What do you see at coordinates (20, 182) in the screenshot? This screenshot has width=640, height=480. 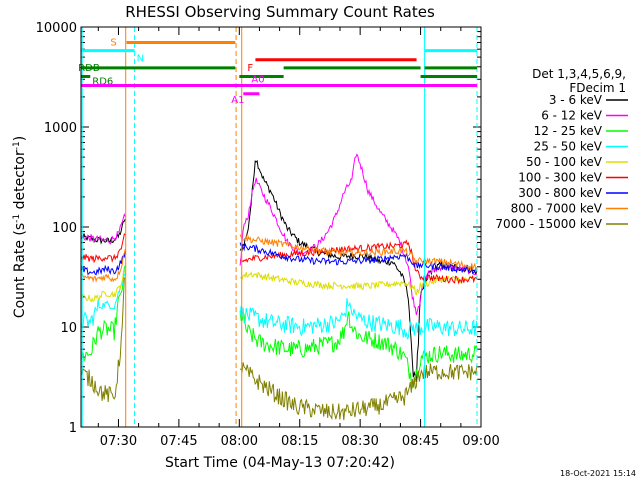 I see `y-axis-label-part: detector` at bounding box center [20, 182].